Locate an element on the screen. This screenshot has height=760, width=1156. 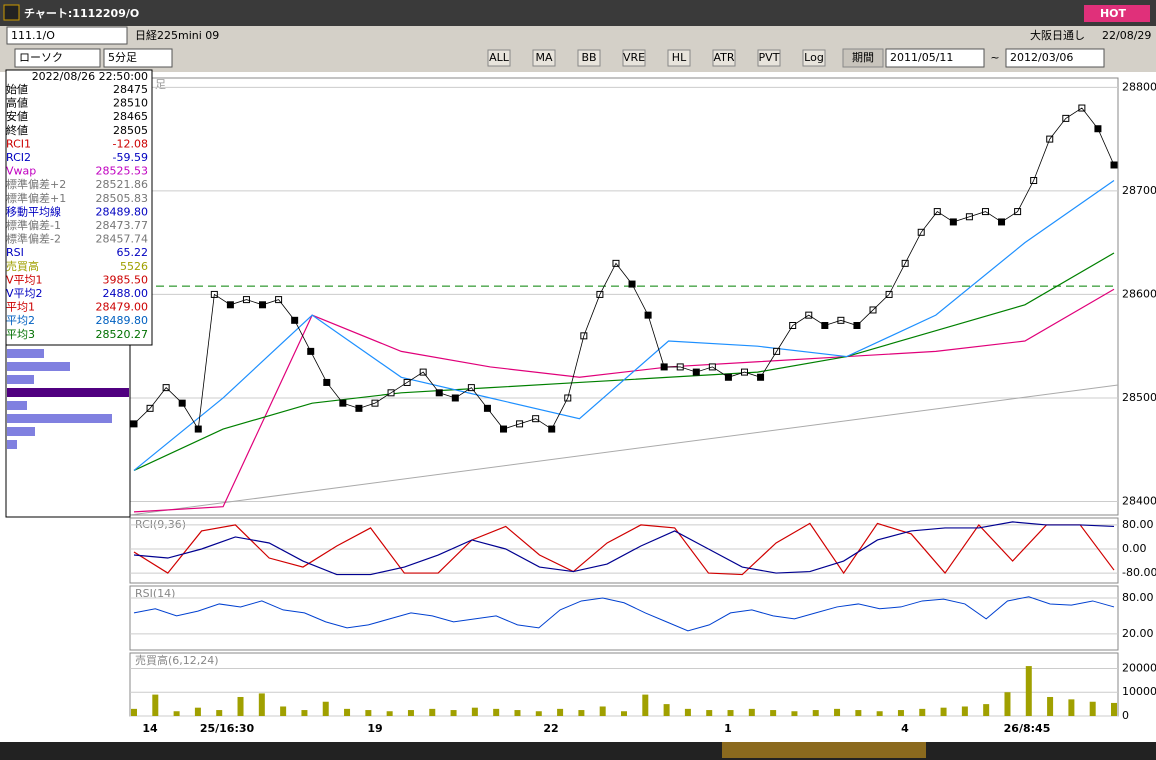
rsi-label: RSI(14) is located at coordinates (155, 593).